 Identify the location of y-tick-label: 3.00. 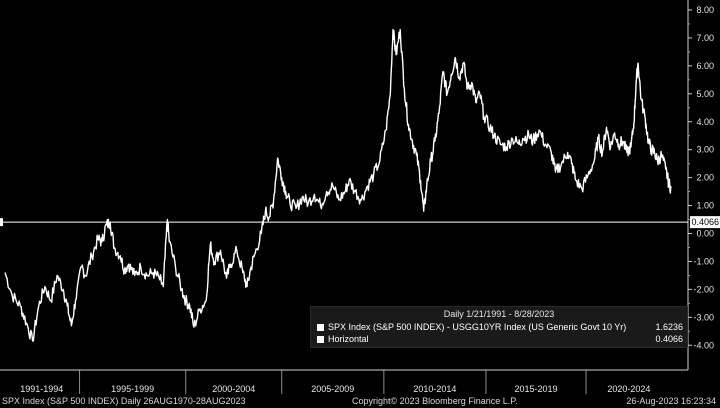
(705, 150).